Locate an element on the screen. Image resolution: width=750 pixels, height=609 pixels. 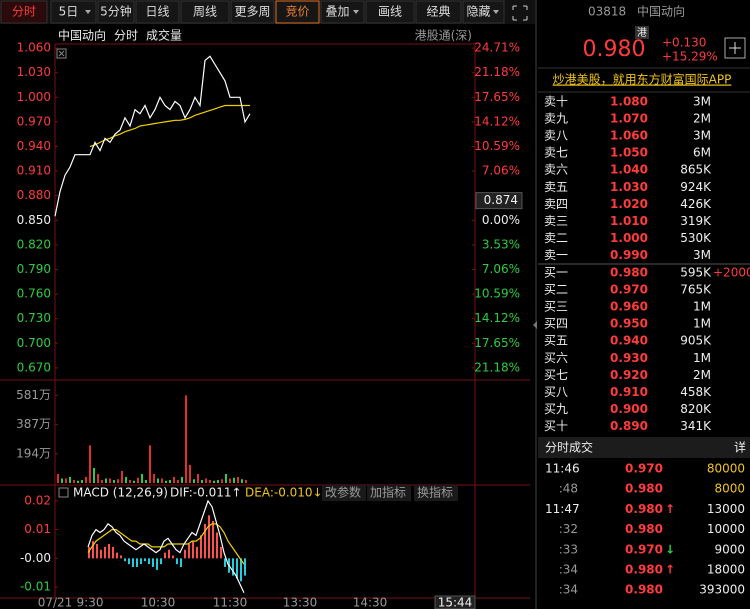
current-price-box is located at coordinates (499, 201).